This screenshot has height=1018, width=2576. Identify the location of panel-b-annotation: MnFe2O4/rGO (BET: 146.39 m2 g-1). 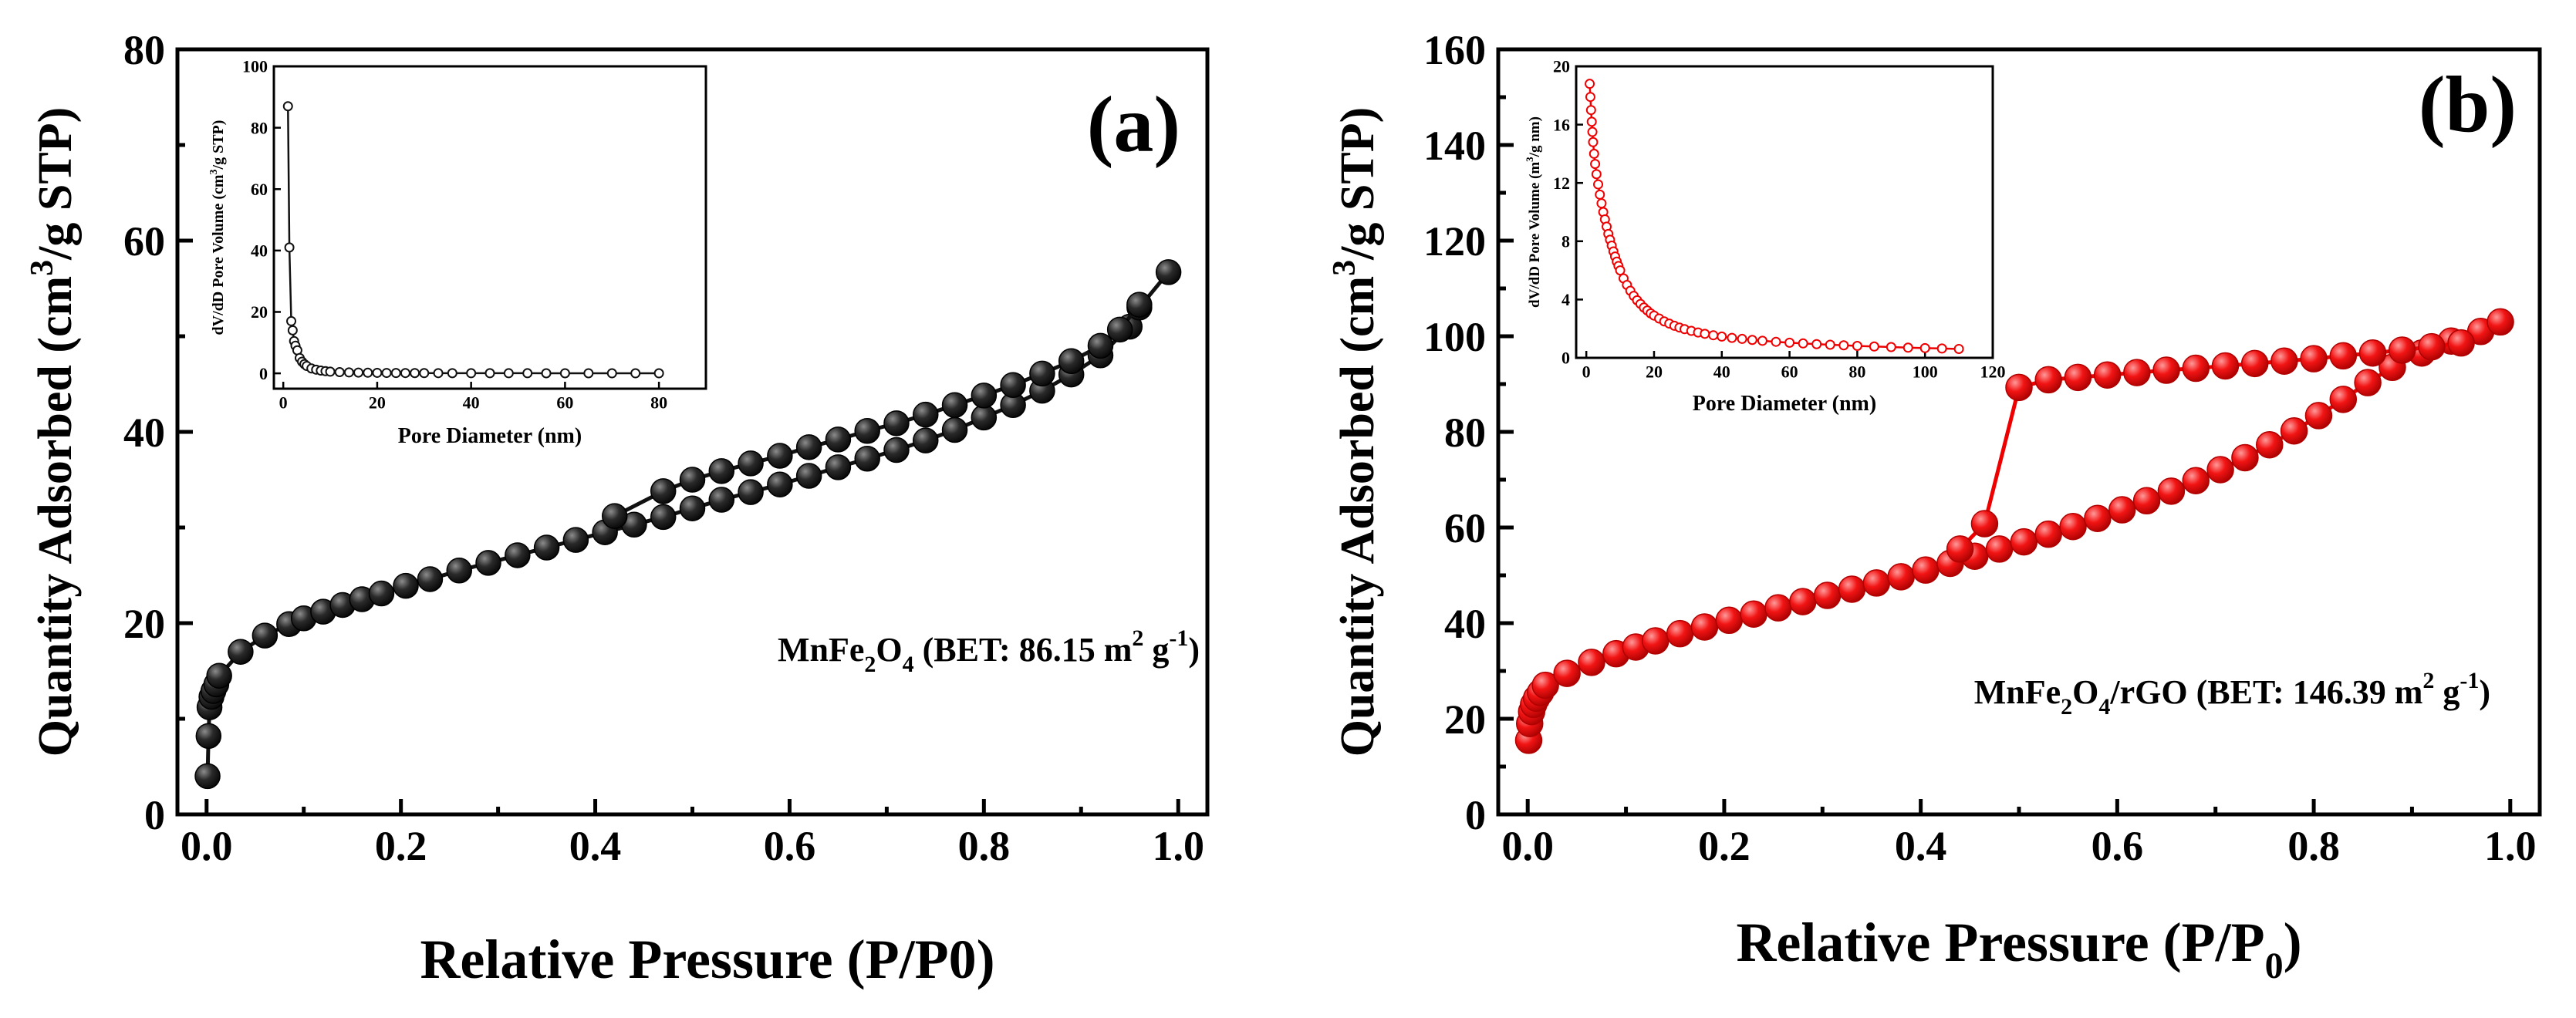
(2232, 694).